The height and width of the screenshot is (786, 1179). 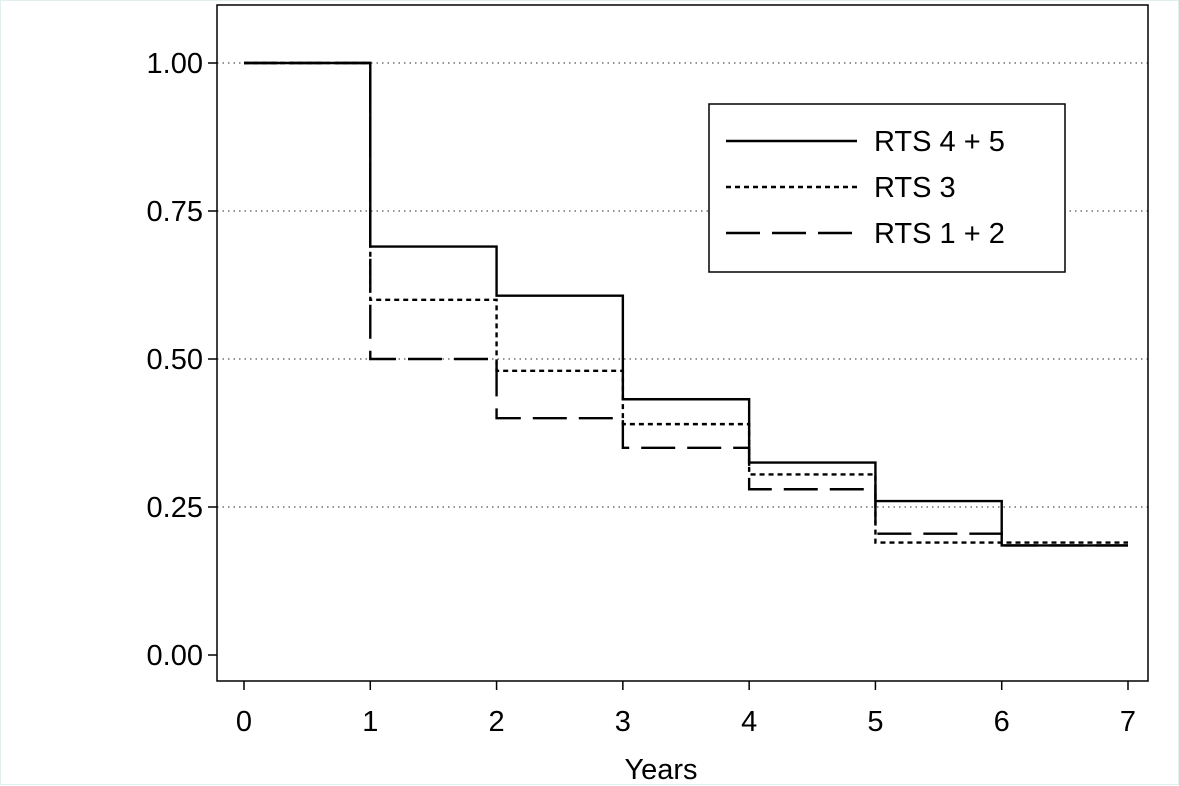 I want to click on y-tick-label-0.25: 0.25, so click(x=175, y=508).